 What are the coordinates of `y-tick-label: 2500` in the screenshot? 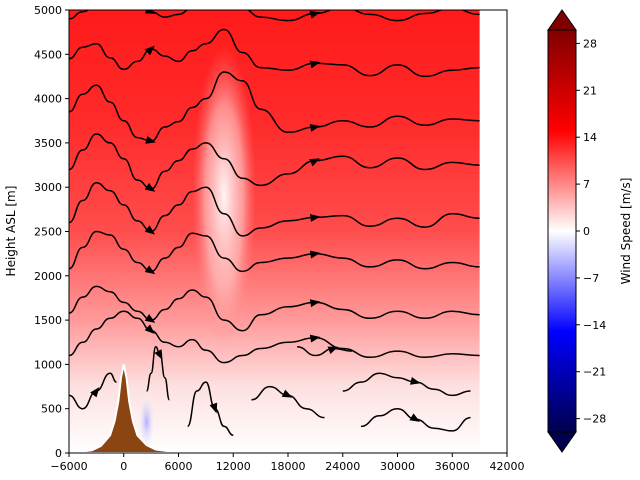 It's located at (48, 232).